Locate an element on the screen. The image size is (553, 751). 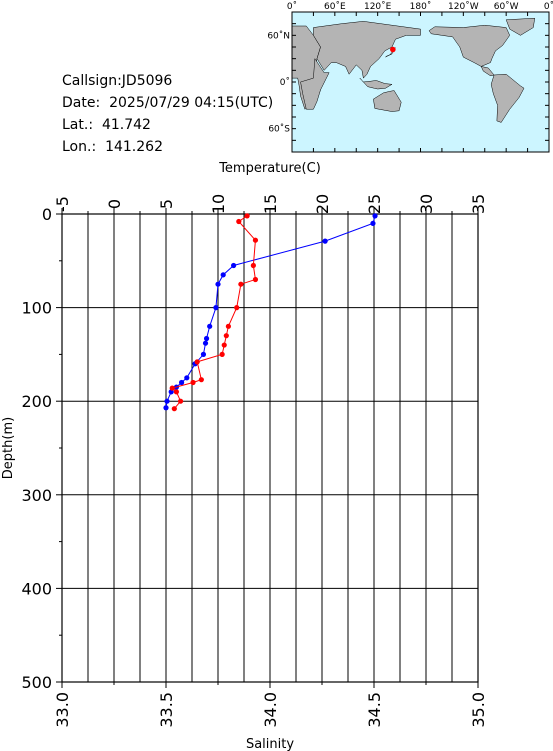
lat-value: 41.742 is located at coordinates (126, 125).